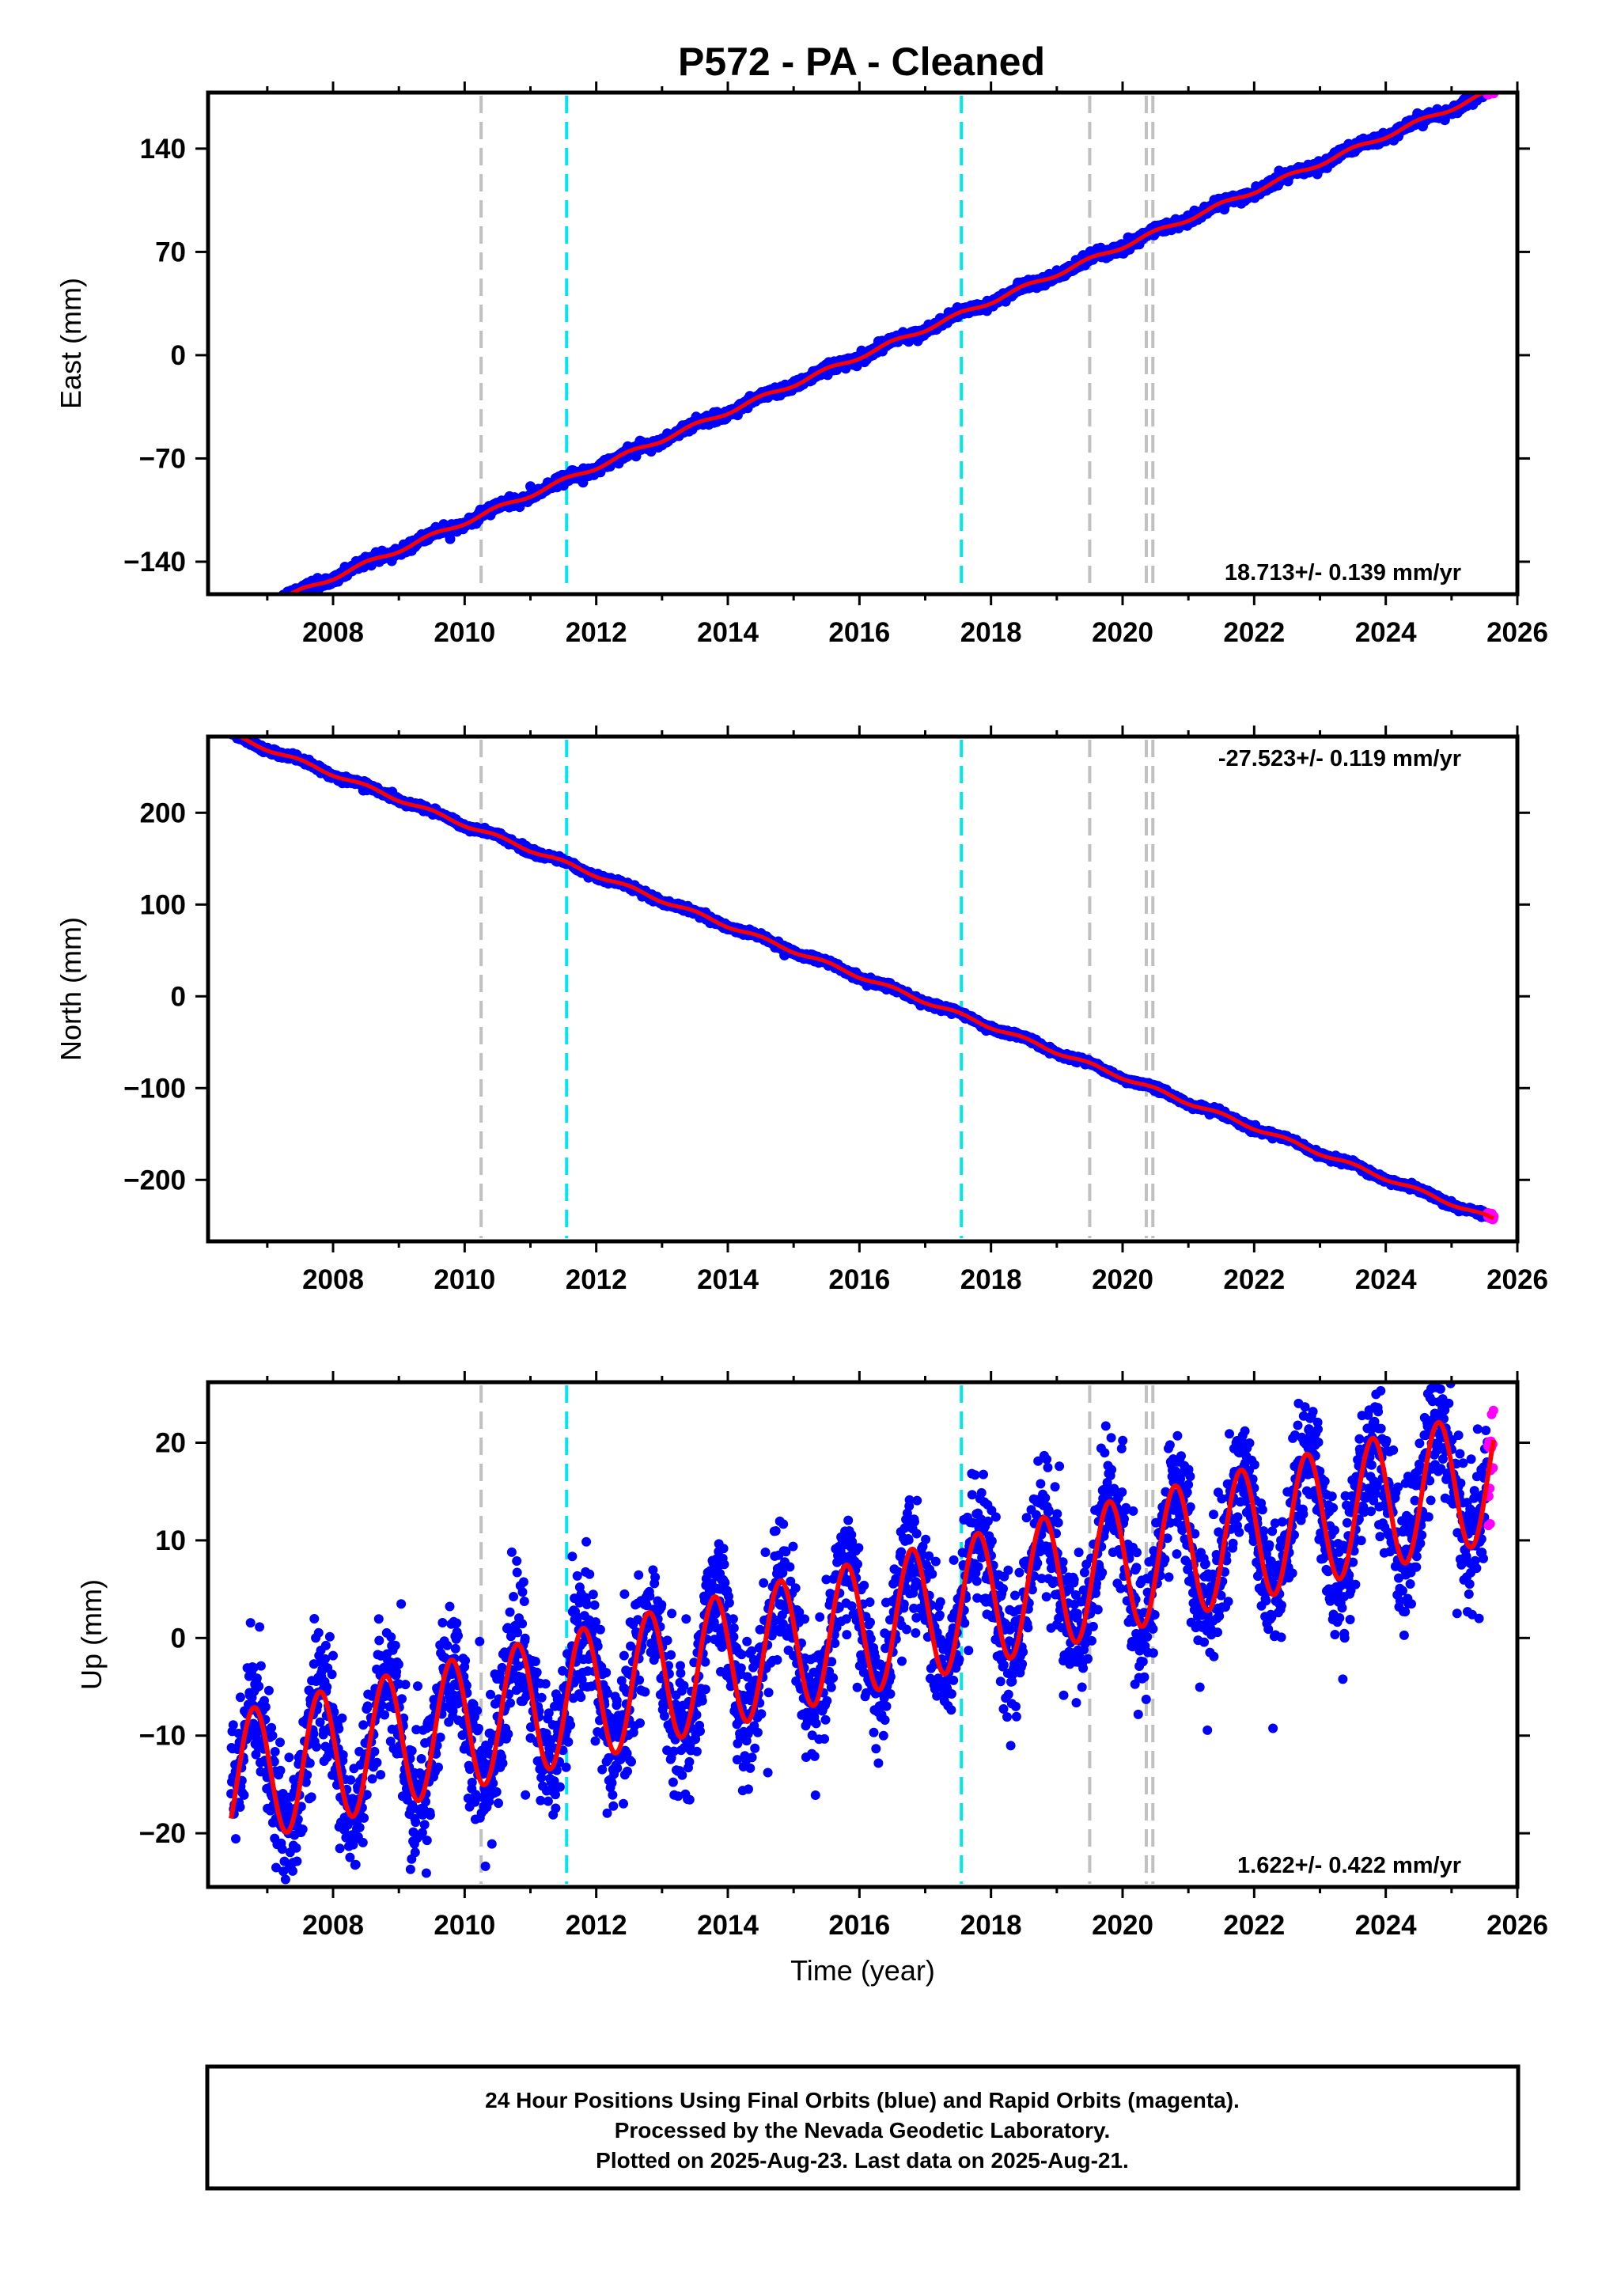 The image size is (1602, 2296). What do you see at coordinates (1339, 758) in the screenshot?
I see `velocity-rate-label: -27.523+/- 0.119 mm/yr` at bounding box center [1339, 758].